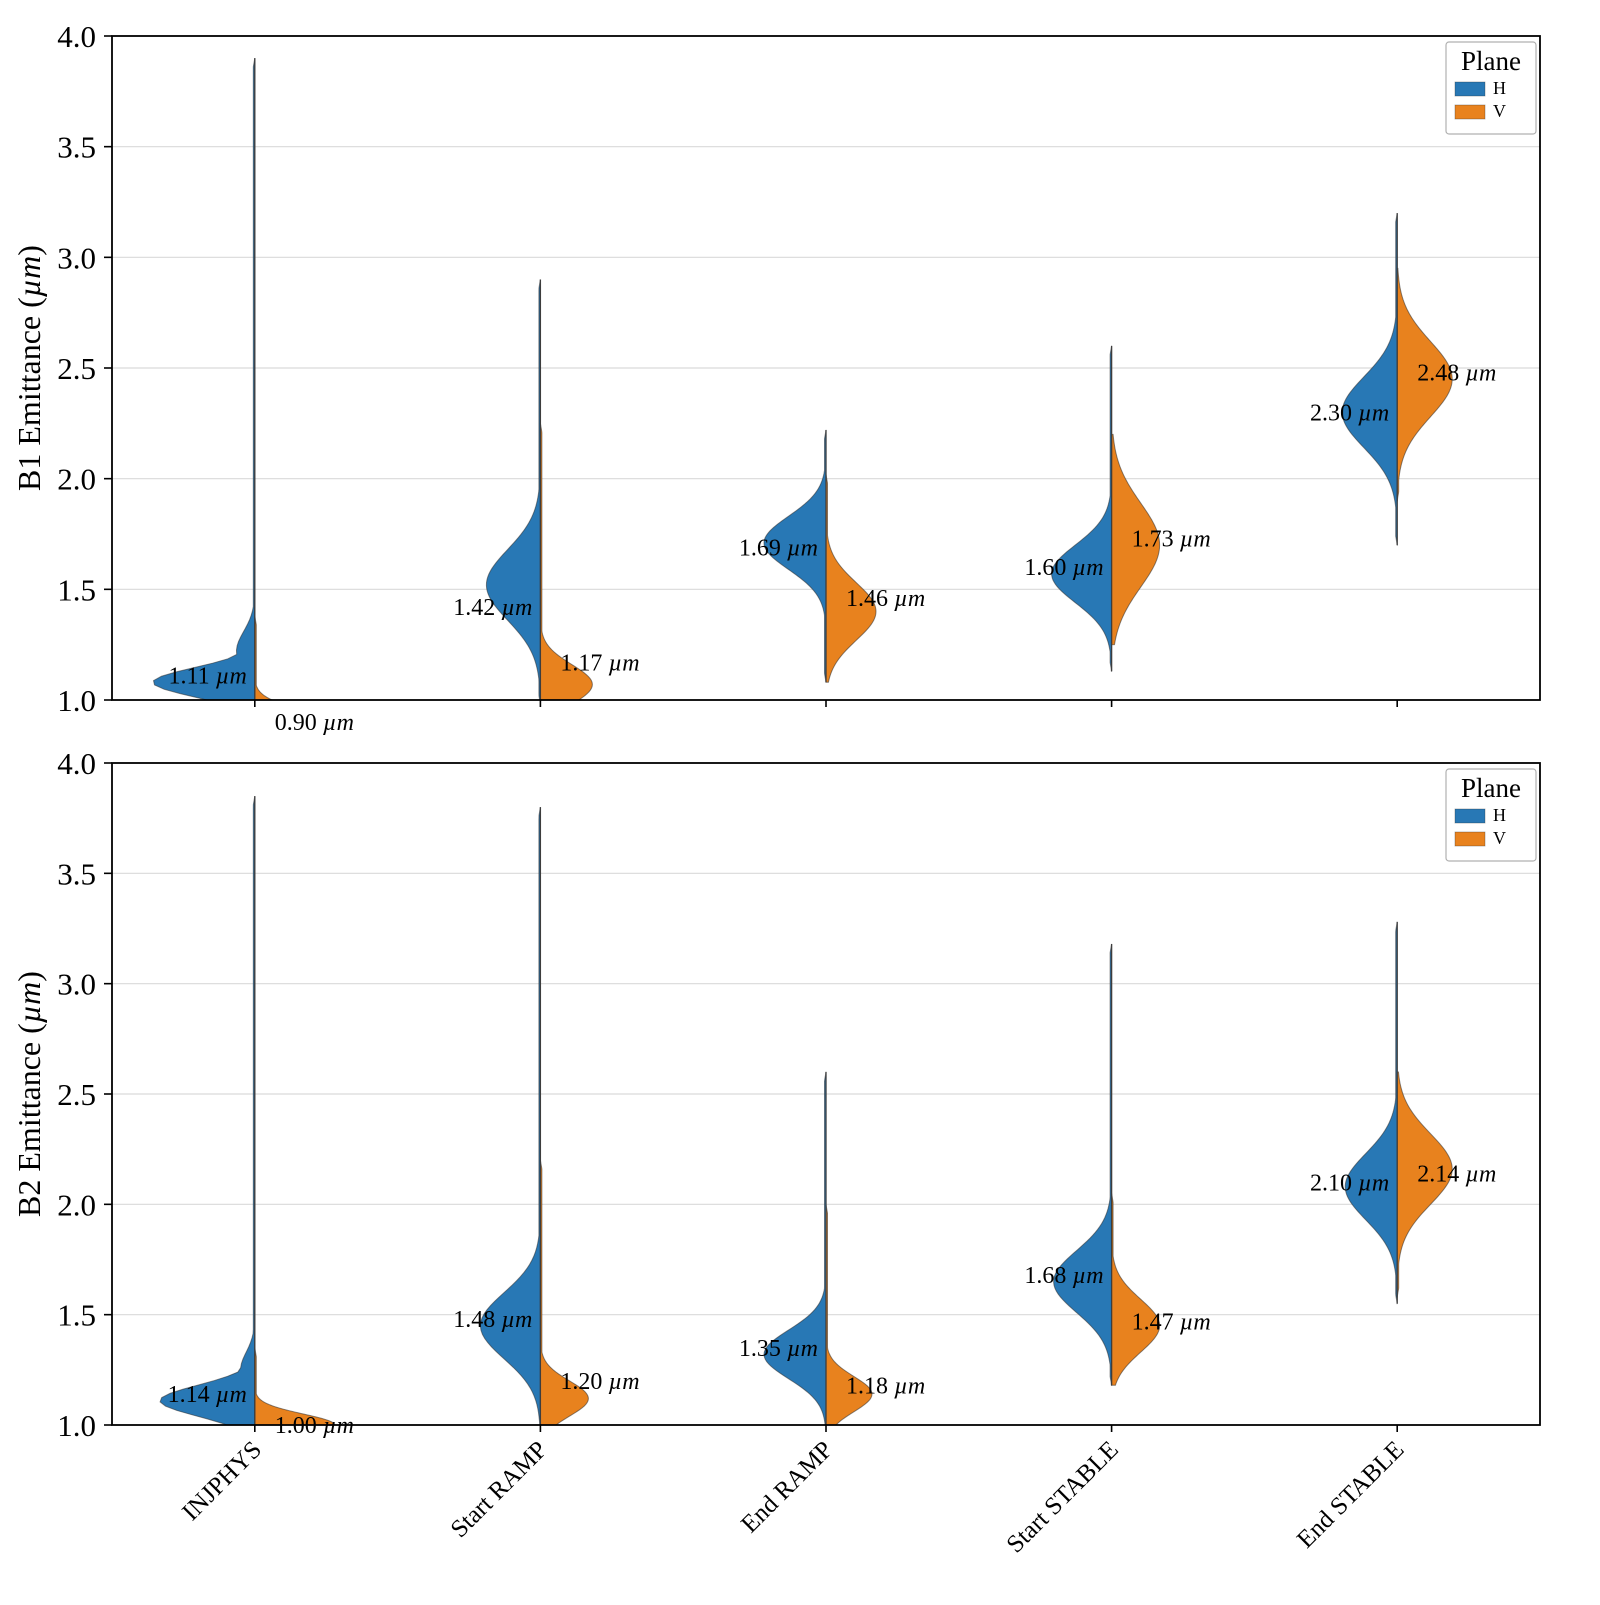 This screenshot has width=1600, height=1605. What do you see at coordinates (314, 1426) in the screenshot?
I see `mean-annotation-V-INJPHYS: 1.00 µm` at bounding box center [314, 1426].